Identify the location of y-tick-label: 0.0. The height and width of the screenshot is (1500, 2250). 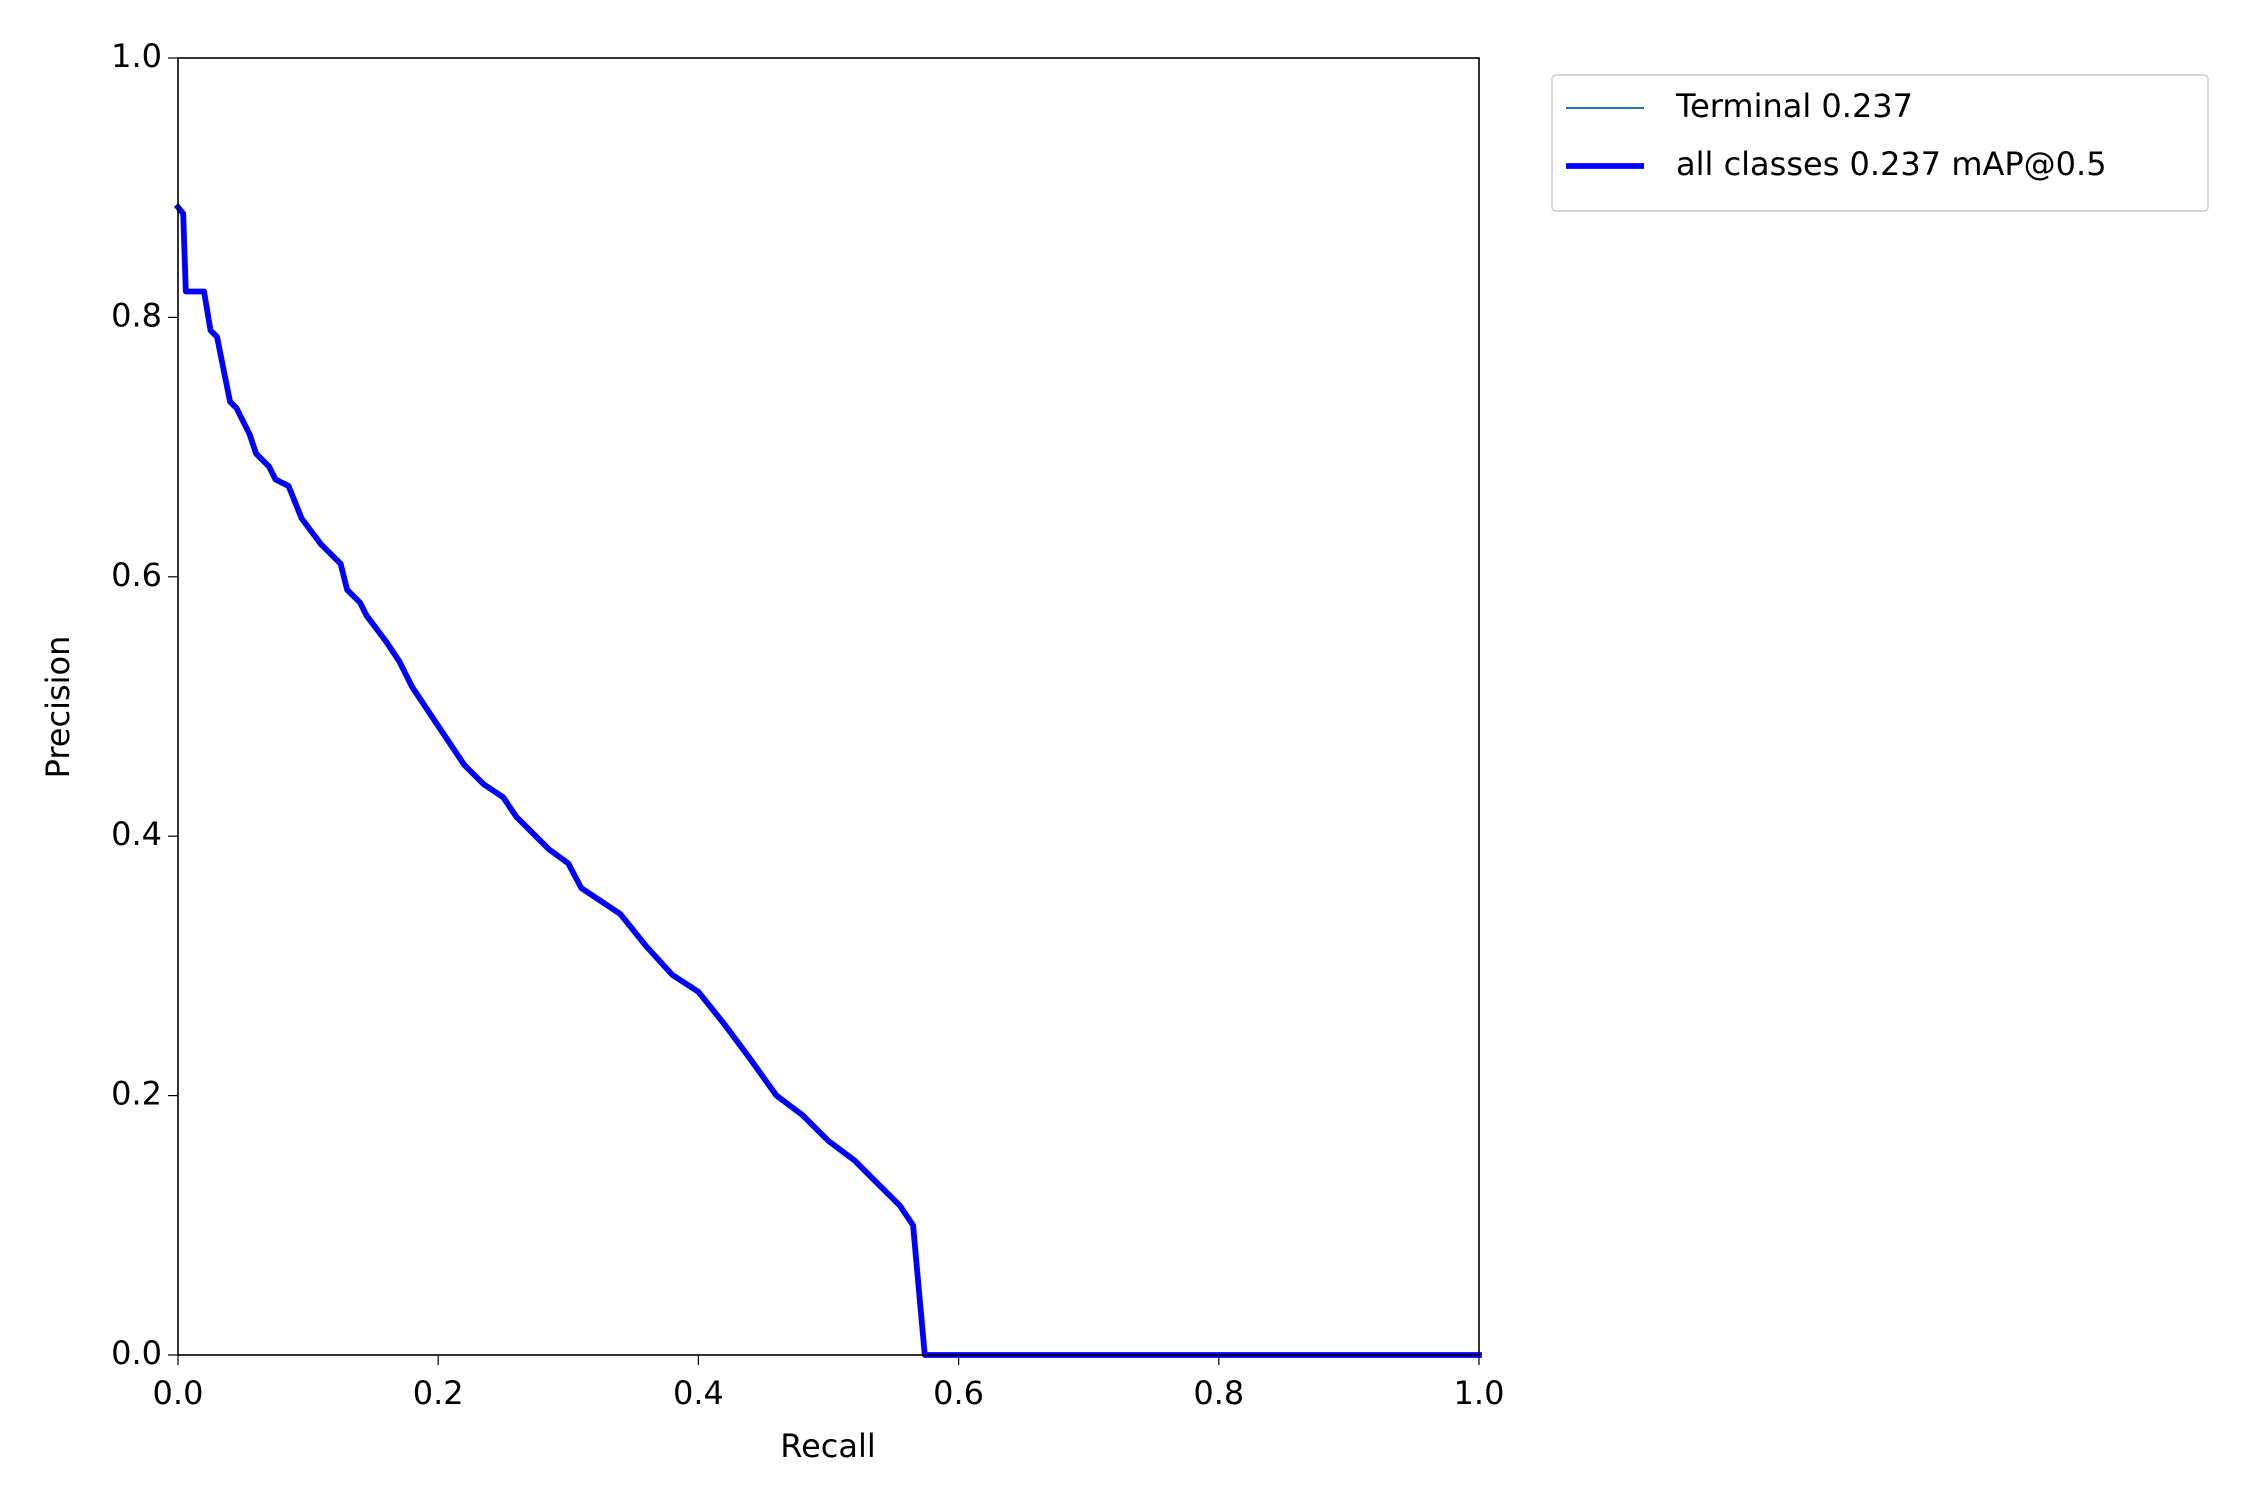
(136, 1353).